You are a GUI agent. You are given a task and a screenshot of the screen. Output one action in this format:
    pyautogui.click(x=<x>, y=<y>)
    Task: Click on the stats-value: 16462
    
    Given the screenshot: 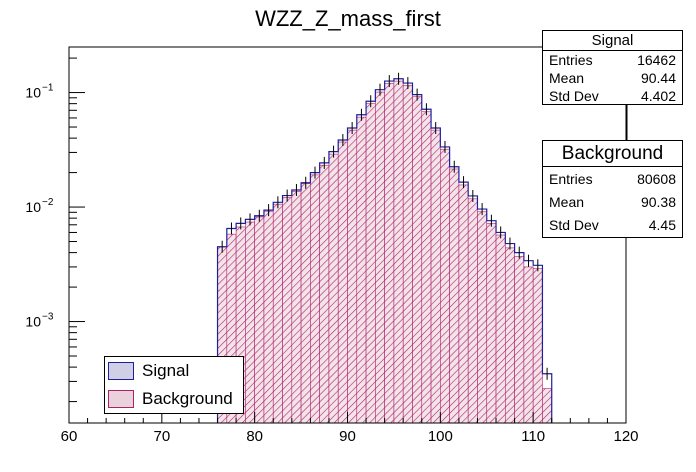 What is the action you would take?
    pyautogui.click(x=656, y=60)
    